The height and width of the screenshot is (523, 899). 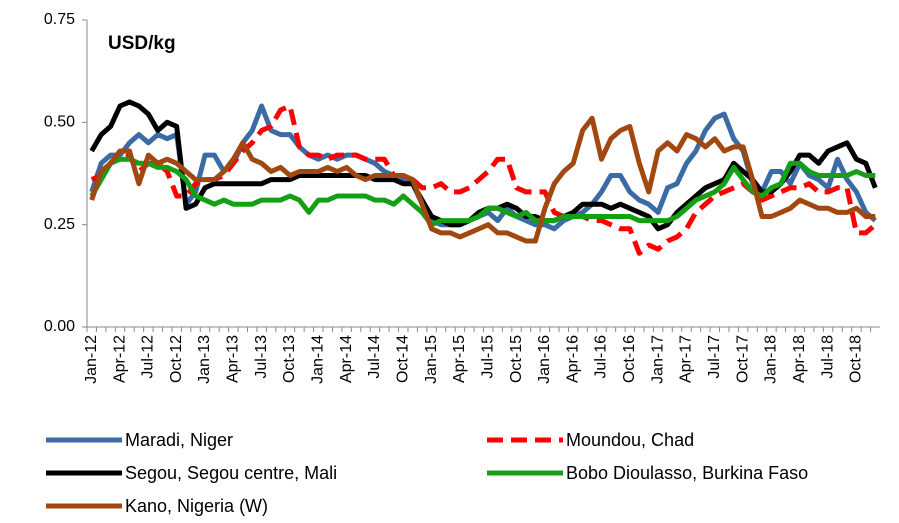 I want to click on x-tick-label: Oct-16, so click(x=629, y=359).